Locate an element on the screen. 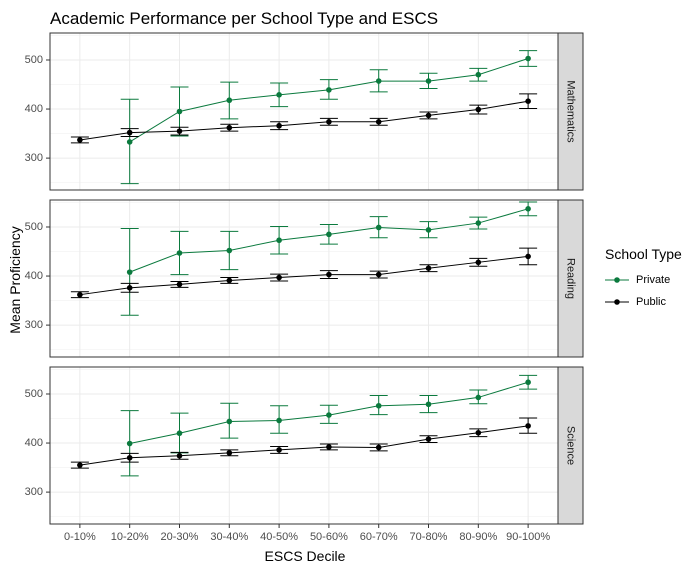  x-tick-label: 30-40% is located at coordinates (229, 537).